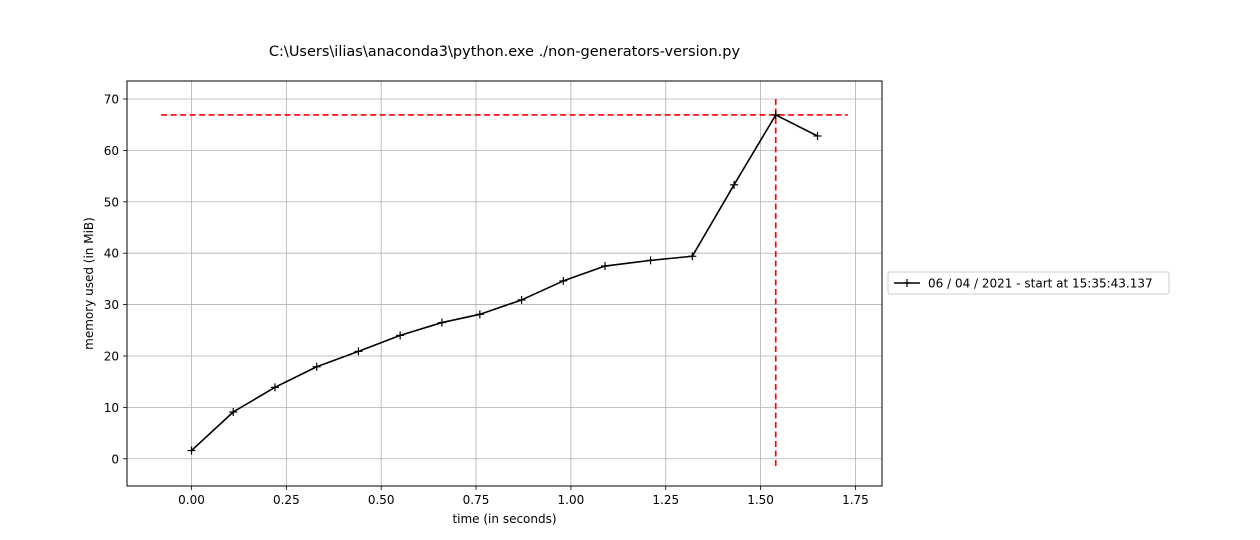 This screenshot has width=1260, height=540. I want to click on y-axis-label: memory used (in MiB), so click(89, 283).